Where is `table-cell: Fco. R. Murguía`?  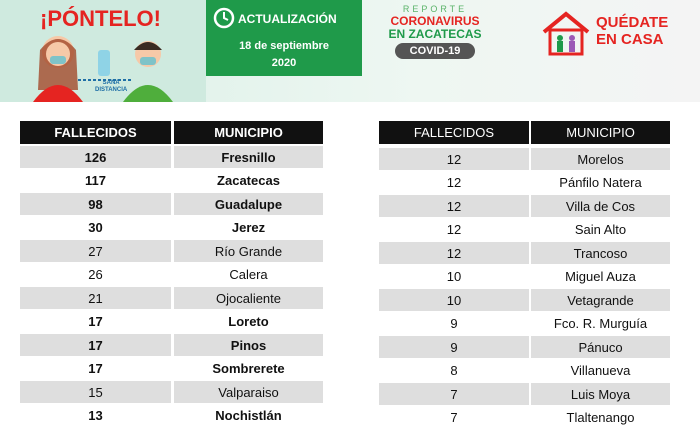 table-cell: Fco. R. Murguía is located at coordinates (600, 323).